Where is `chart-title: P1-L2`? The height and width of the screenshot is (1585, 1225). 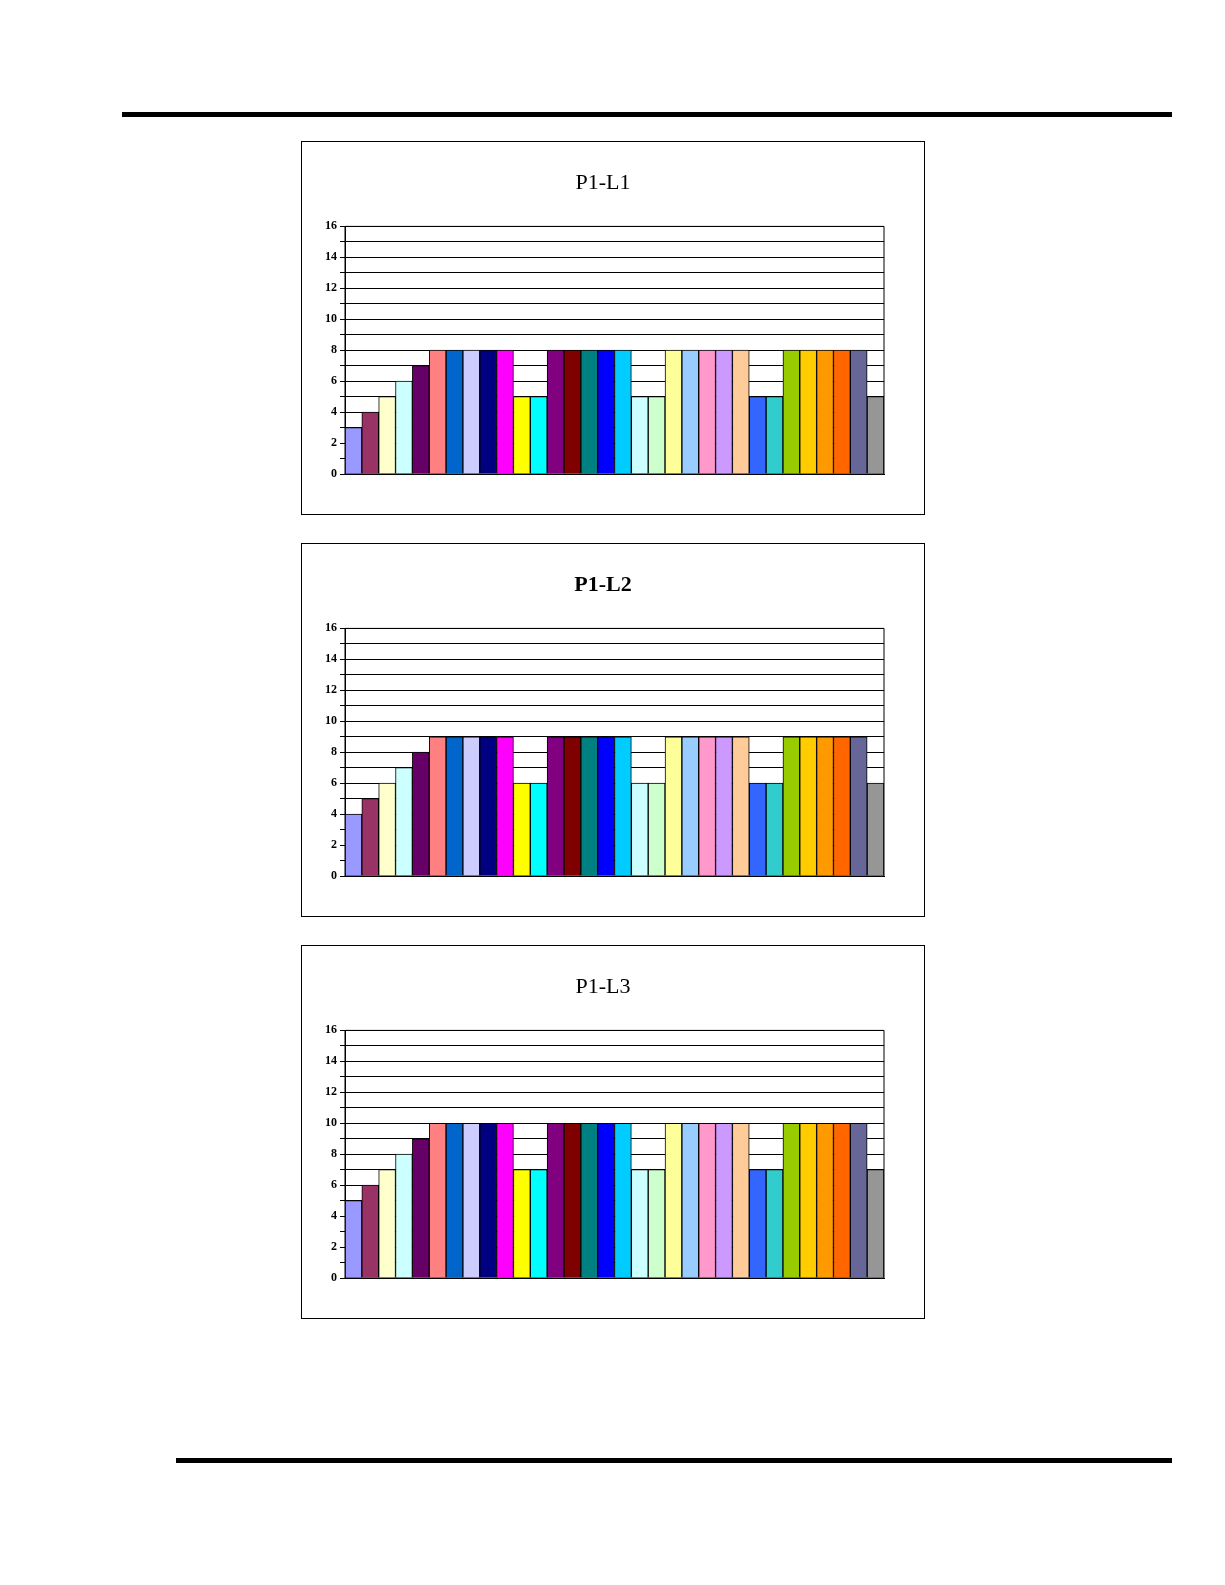 chart-title: P1-L2 is located at coordinates (602, 583).